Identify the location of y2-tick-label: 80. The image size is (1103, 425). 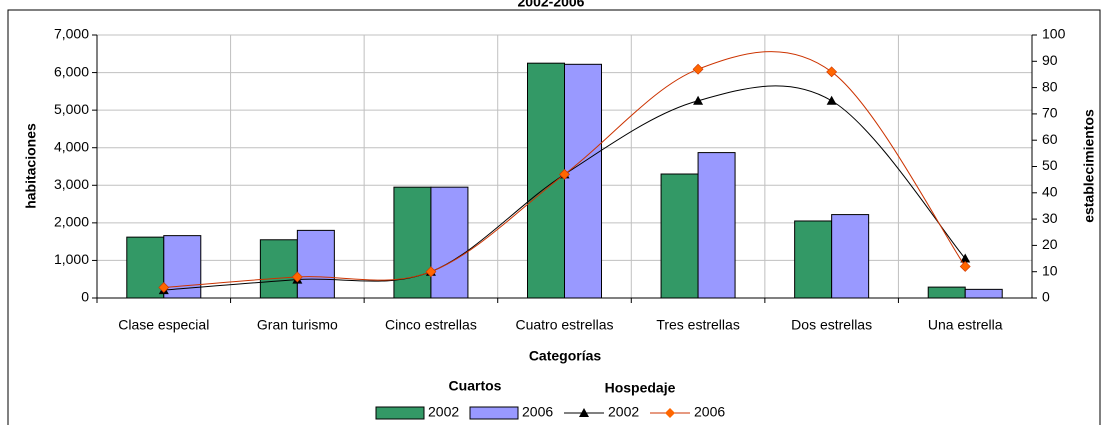
(1050, 86).